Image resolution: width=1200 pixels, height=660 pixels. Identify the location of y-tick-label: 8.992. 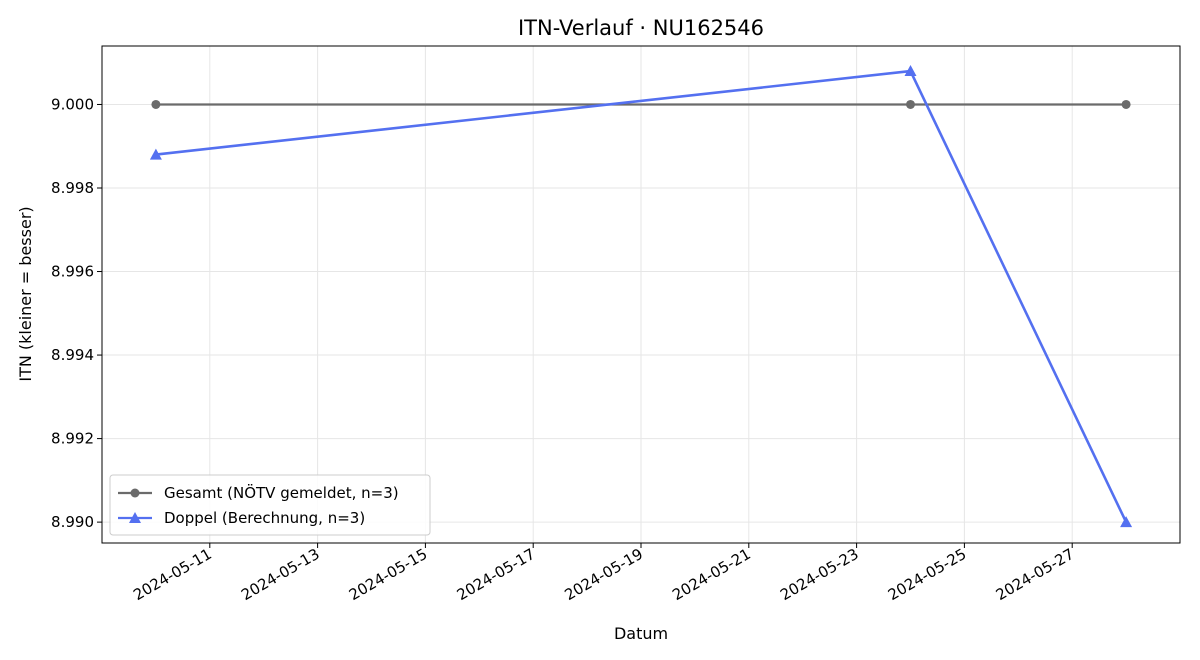
(72, 439).